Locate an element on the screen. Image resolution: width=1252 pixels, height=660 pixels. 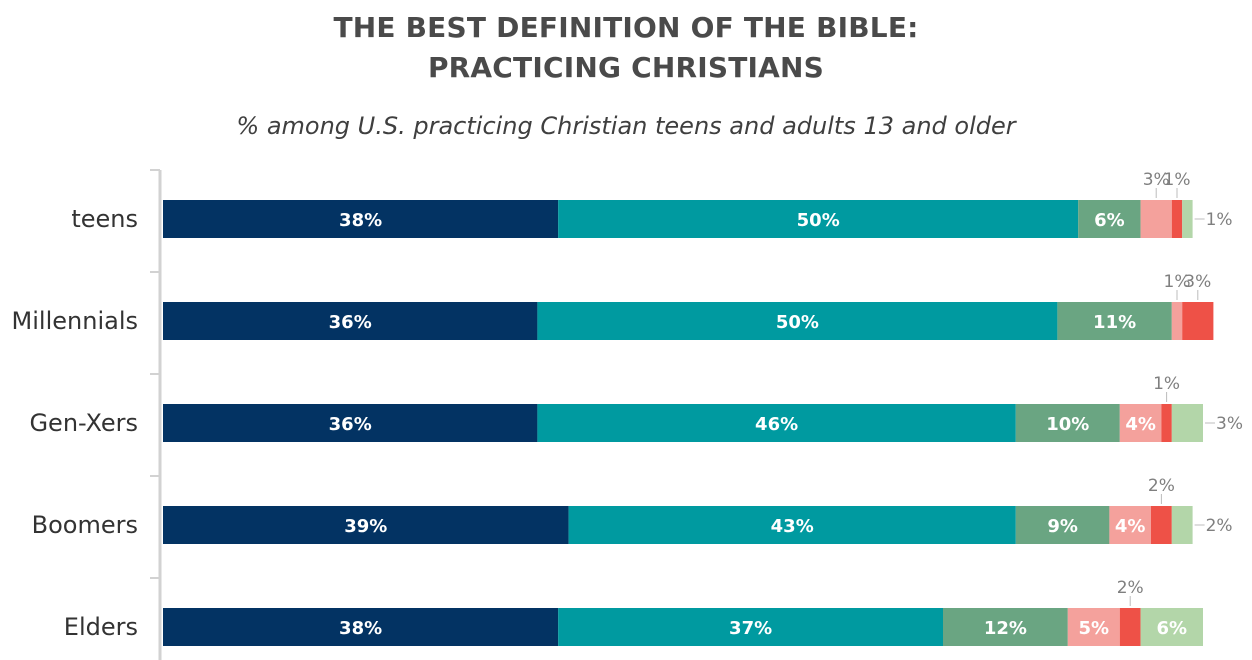
category-label: Elders is located at coordinates (101, 627).